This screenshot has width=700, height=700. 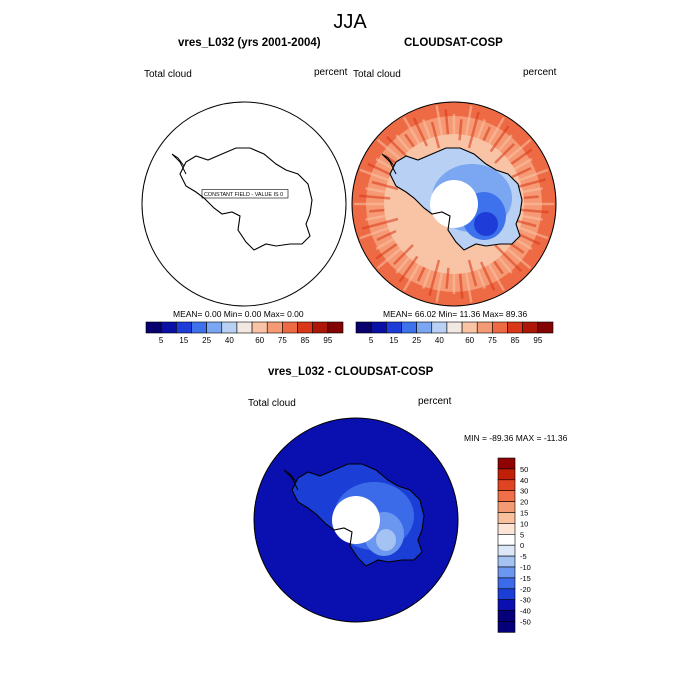 I want to click on panel3-colorbar-tick: 40, so click(x=524, y=480).